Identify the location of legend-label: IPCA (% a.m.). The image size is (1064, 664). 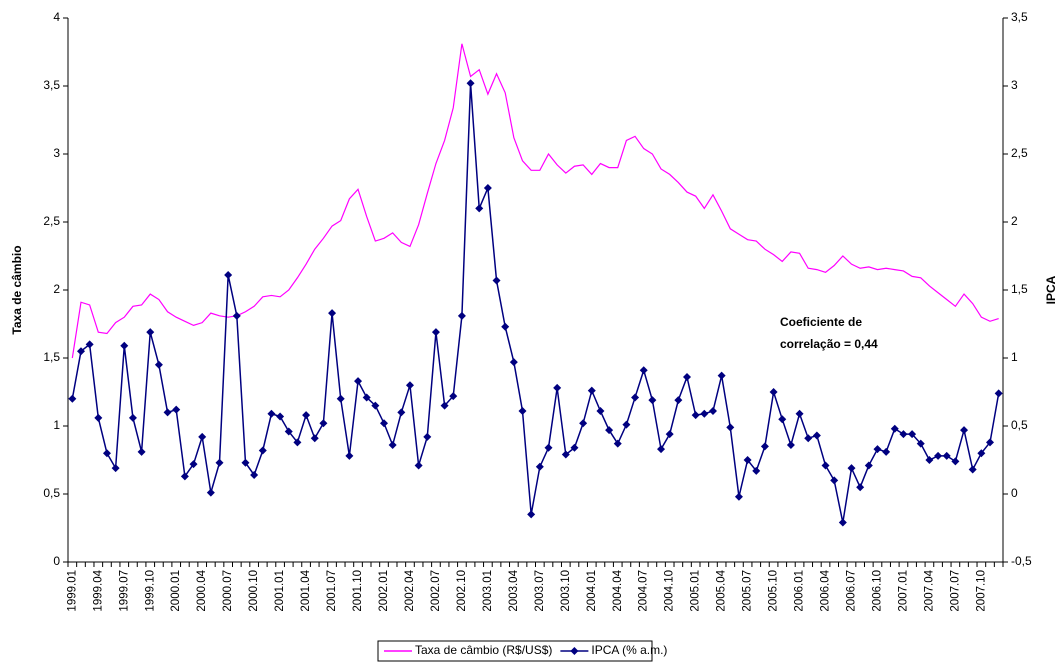
(629, 650).